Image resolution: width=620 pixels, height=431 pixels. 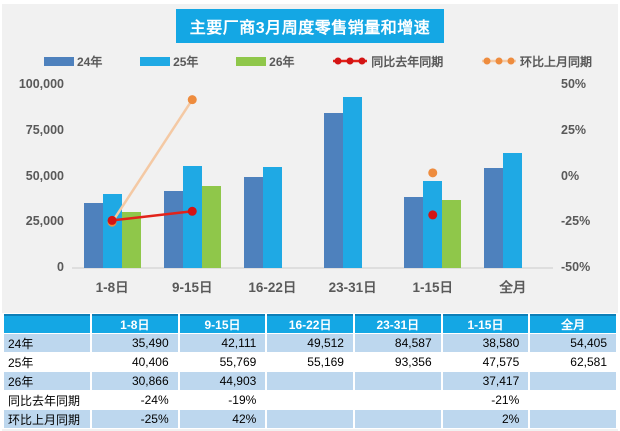 What do you see at coordinates (576, 267) in the screenshot?
I see `right-axis-tick: -50%` at bounding box center [576, 267].